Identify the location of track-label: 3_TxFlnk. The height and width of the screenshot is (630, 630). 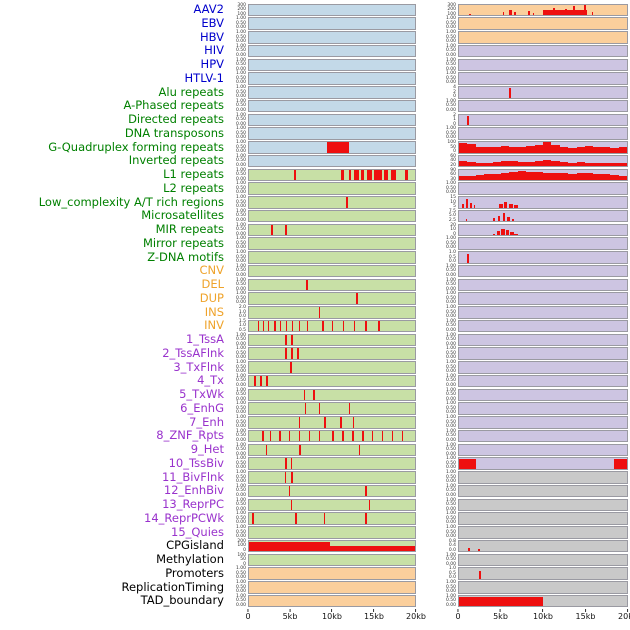
(198, 366).